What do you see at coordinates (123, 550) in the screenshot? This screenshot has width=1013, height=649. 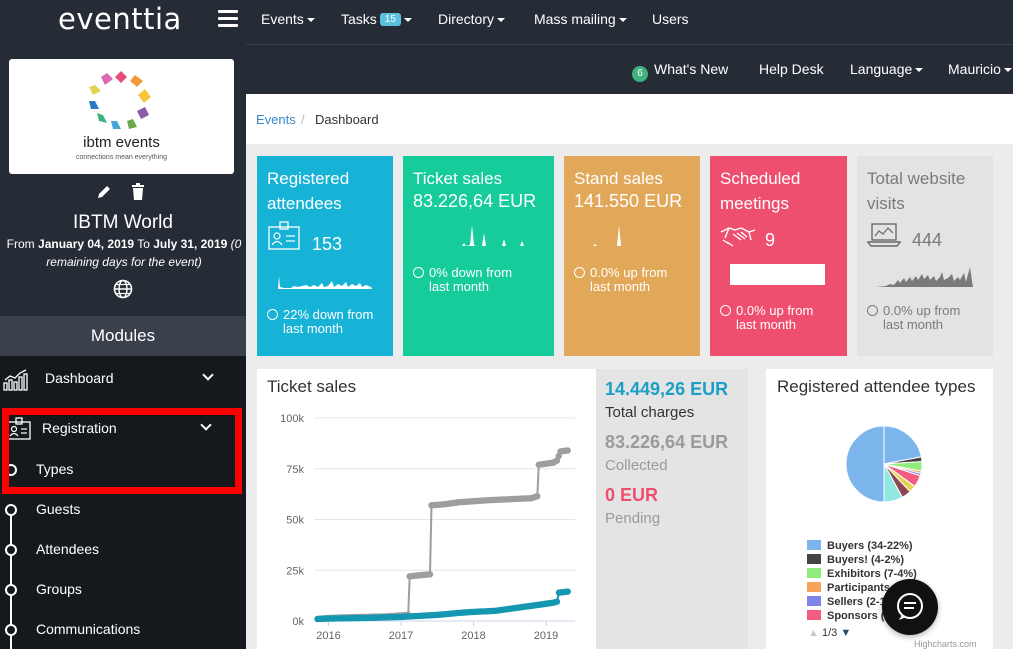 I see `submodule-attendees: Attendees` at bounding box center [123, 550].